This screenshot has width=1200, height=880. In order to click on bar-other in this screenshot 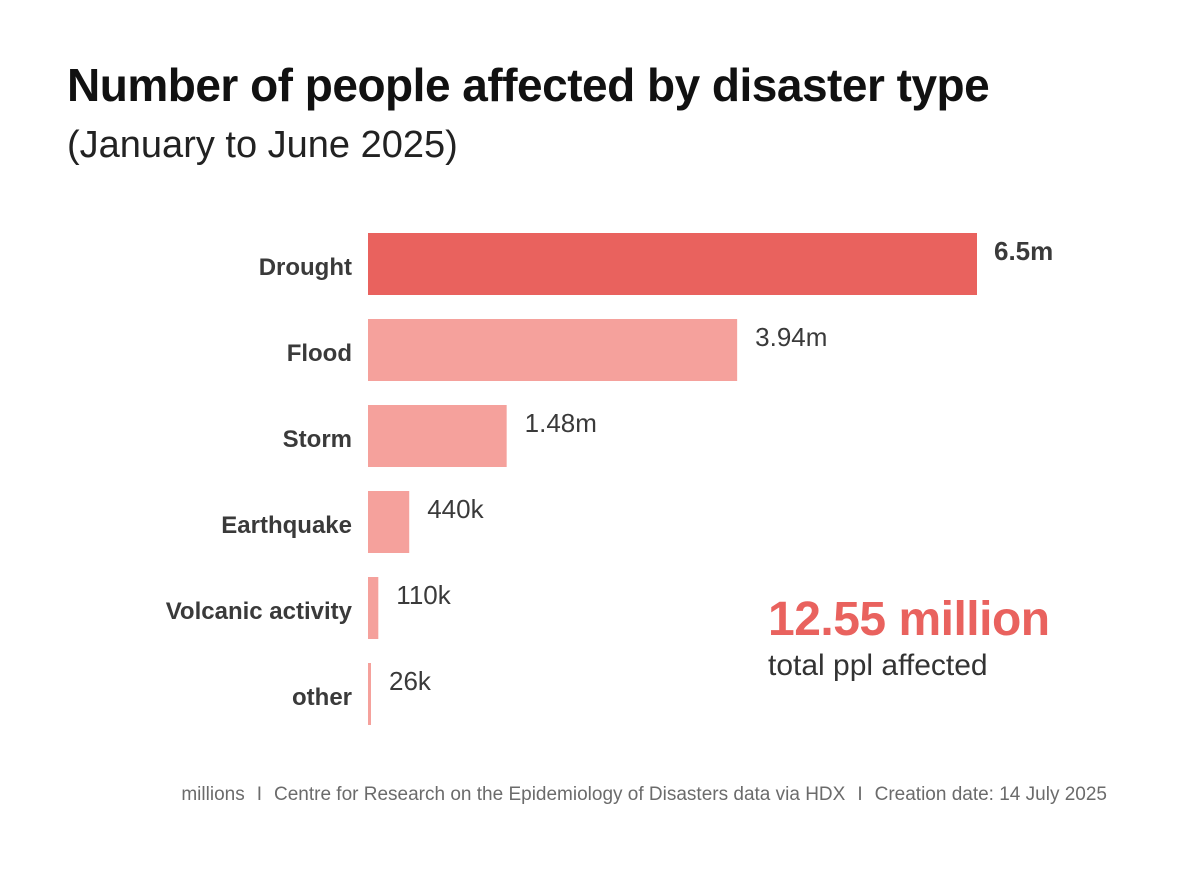, I will do `click(369, 694)`.